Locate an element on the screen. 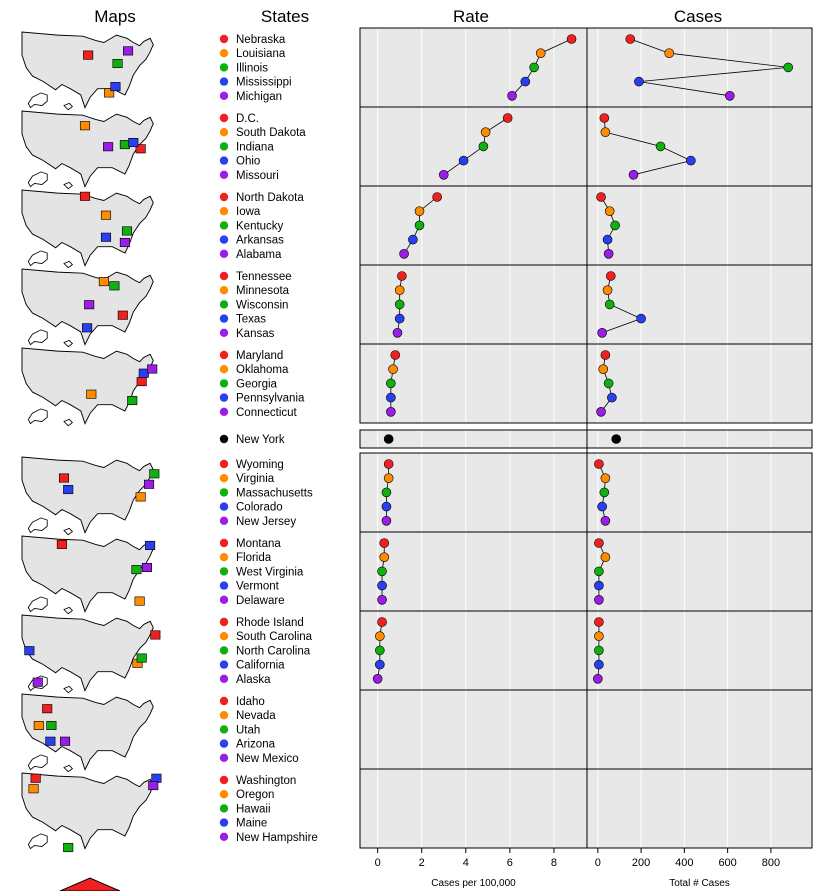 This screenshot has width=817, height=891. group-10: Idaho Nevada Utah Arizona New Mexico is located at coordinates (417, 731).